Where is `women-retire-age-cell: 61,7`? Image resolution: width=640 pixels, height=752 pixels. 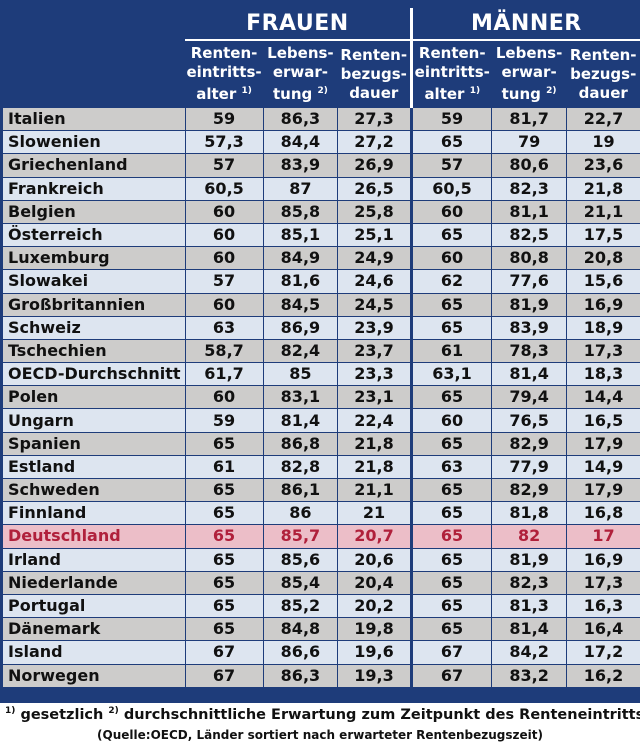 women-retire-age-cell: 61,7 is located at coordinates (224, 374).